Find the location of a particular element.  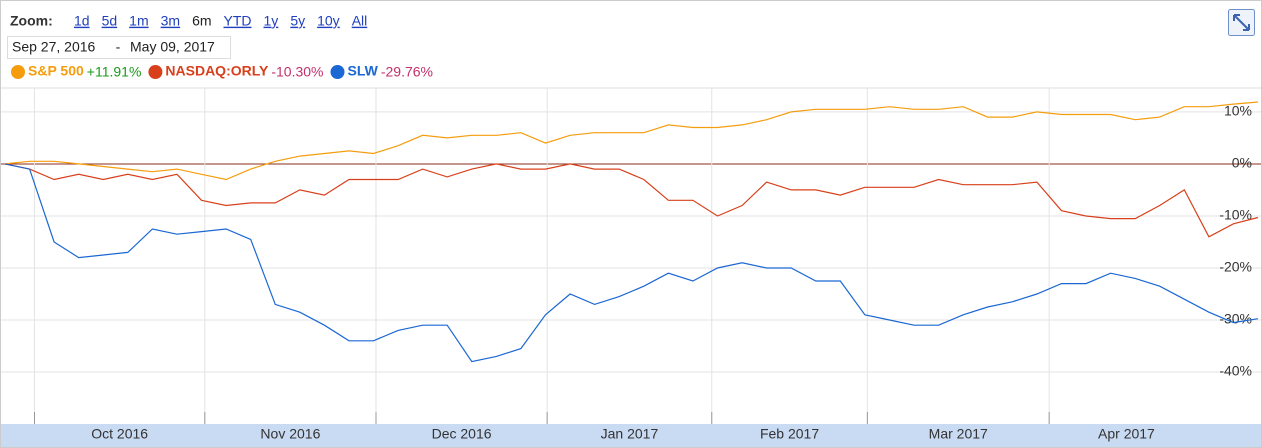

legend-change: +11.91% is located at coordinates (114, 72).